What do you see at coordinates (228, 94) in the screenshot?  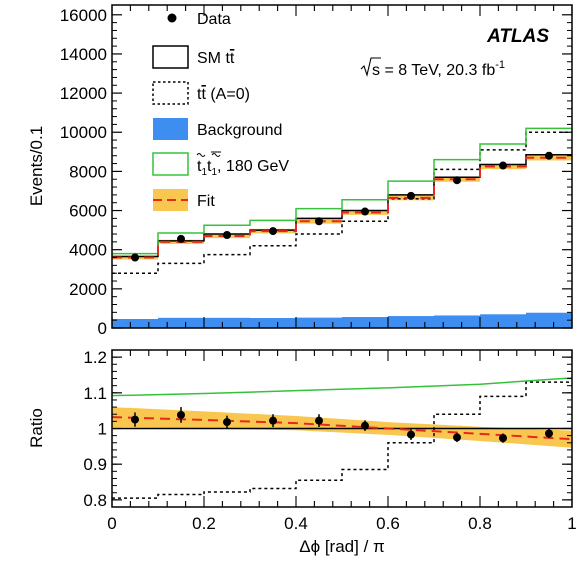 I see `legend-a0-suffix: (A=0)` at bounding box center [228, 94].